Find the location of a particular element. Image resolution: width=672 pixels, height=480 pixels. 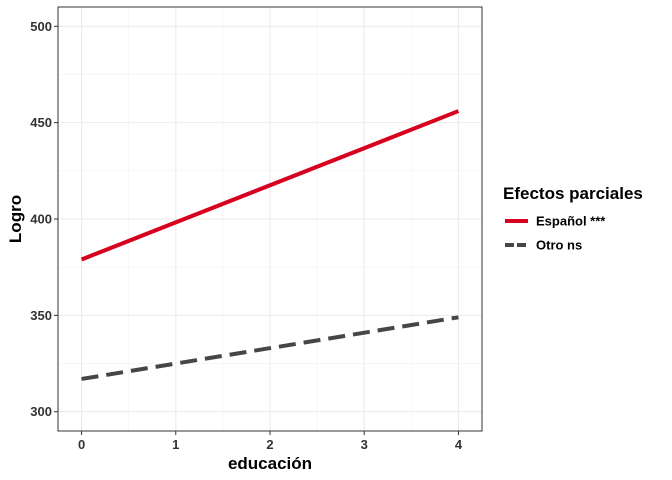

y-axis-title: Logro is located at coordinates (15, 219).